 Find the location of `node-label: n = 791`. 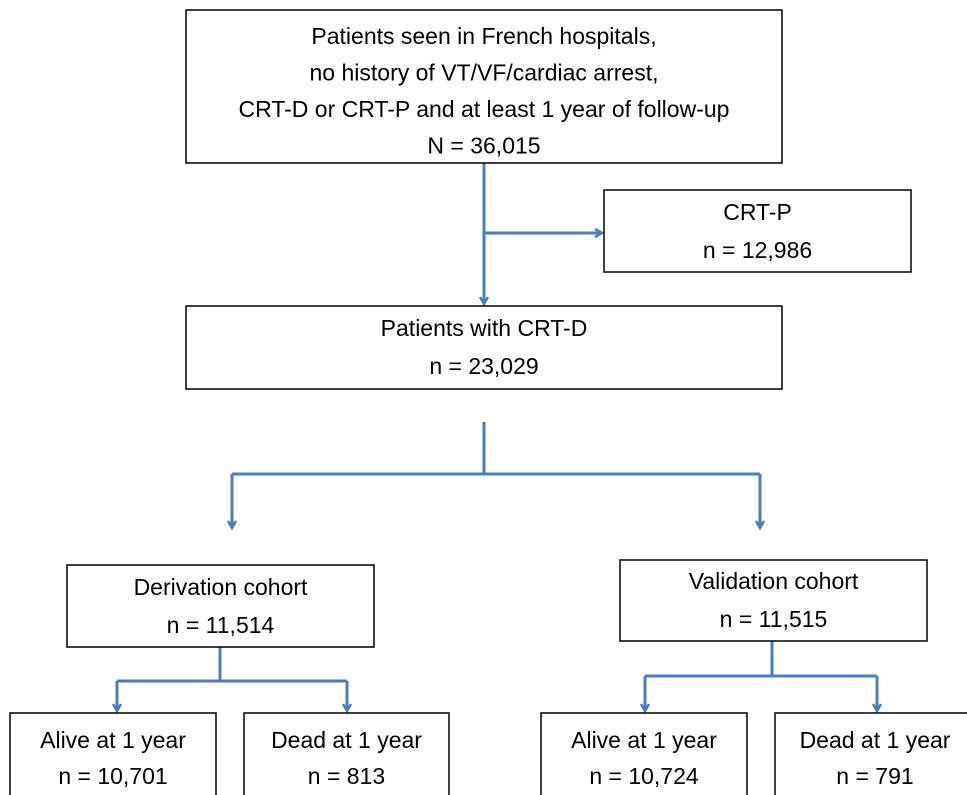

node-label: n = 791 is located at coordinates (874, 776).